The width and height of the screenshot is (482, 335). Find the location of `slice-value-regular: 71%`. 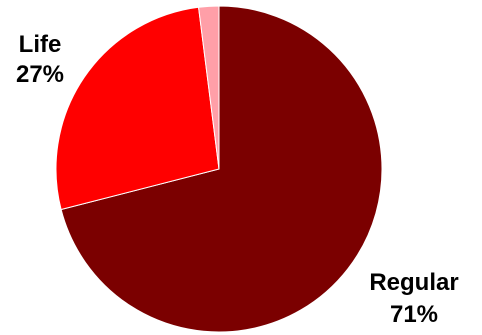

slice-value-regular: 71% is located at coordinates (414, 314).